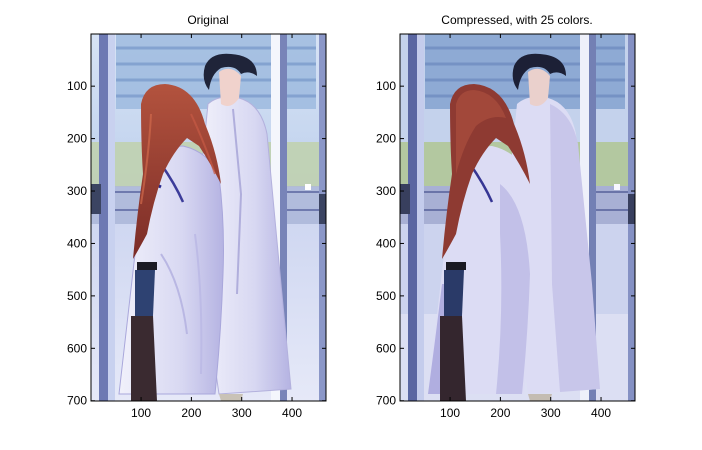  Describe the element at coordinates (207, 20) in the screenshot. I see `axes-title-original: Original` at that location.